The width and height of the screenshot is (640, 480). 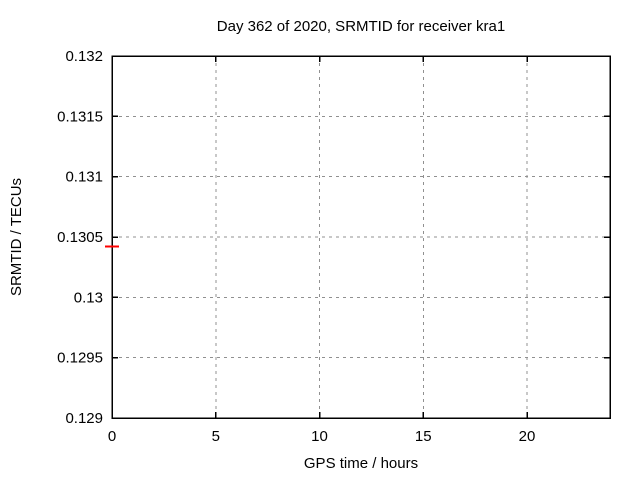 I want to click on y-tick-label: 0.1305, so click(x=80, y=237).